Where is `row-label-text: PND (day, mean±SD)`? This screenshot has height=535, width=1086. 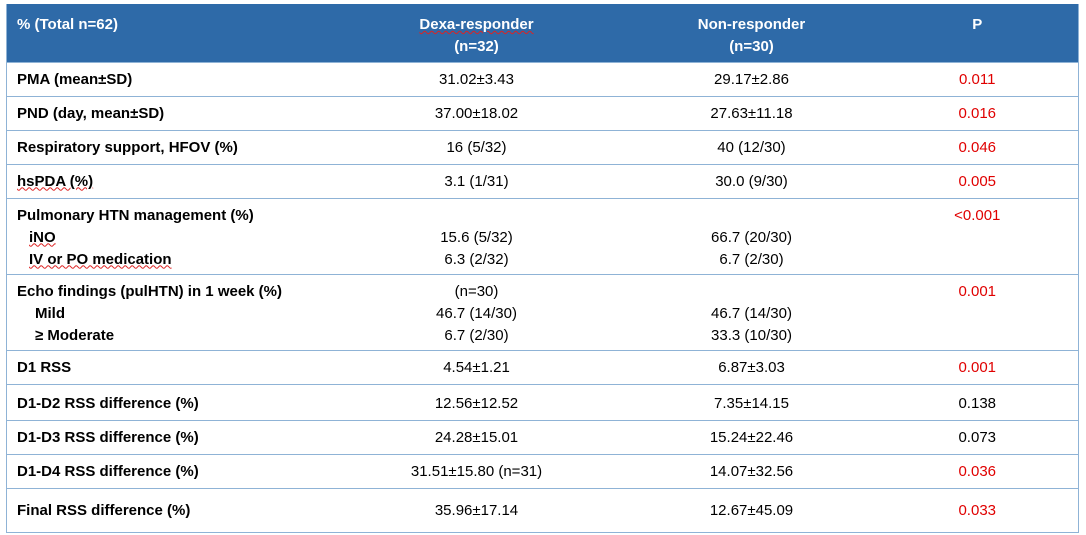 row-label-text: PND (day, mean±SD) is located at coordinates (91, 113).